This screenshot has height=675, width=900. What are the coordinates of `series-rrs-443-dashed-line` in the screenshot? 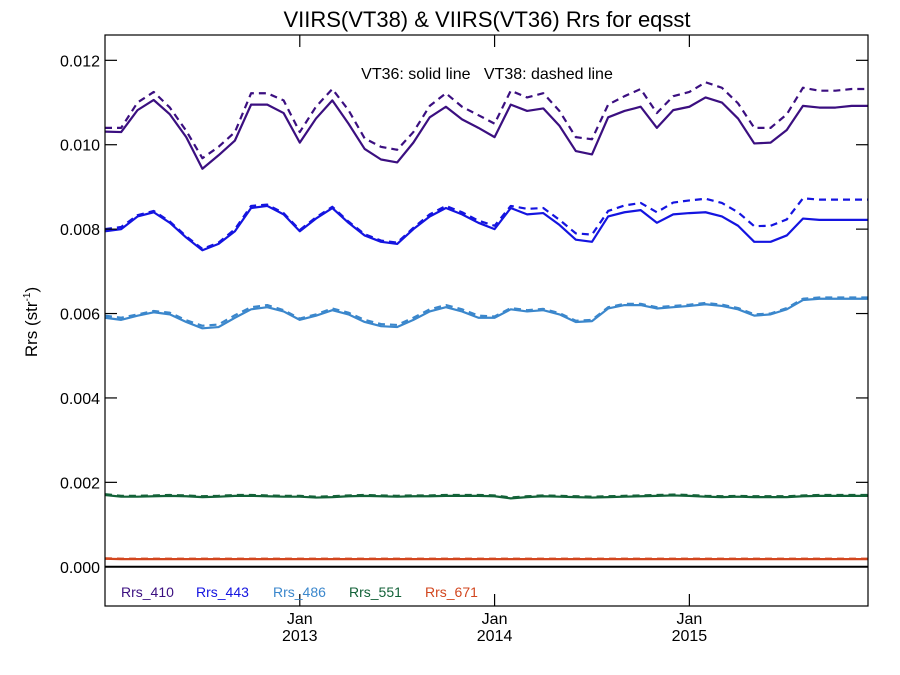 It's located at (486, 224).